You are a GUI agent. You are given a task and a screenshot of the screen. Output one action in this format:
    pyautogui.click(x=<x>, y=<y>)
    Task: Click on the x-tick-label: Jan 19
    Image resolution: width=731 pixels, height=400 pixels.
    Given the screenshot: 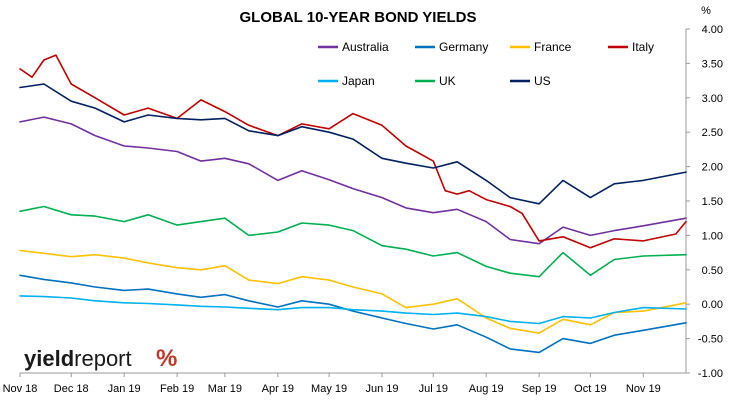 What is the action you would take?
    pyautogui.click(x=124, y=389)
    